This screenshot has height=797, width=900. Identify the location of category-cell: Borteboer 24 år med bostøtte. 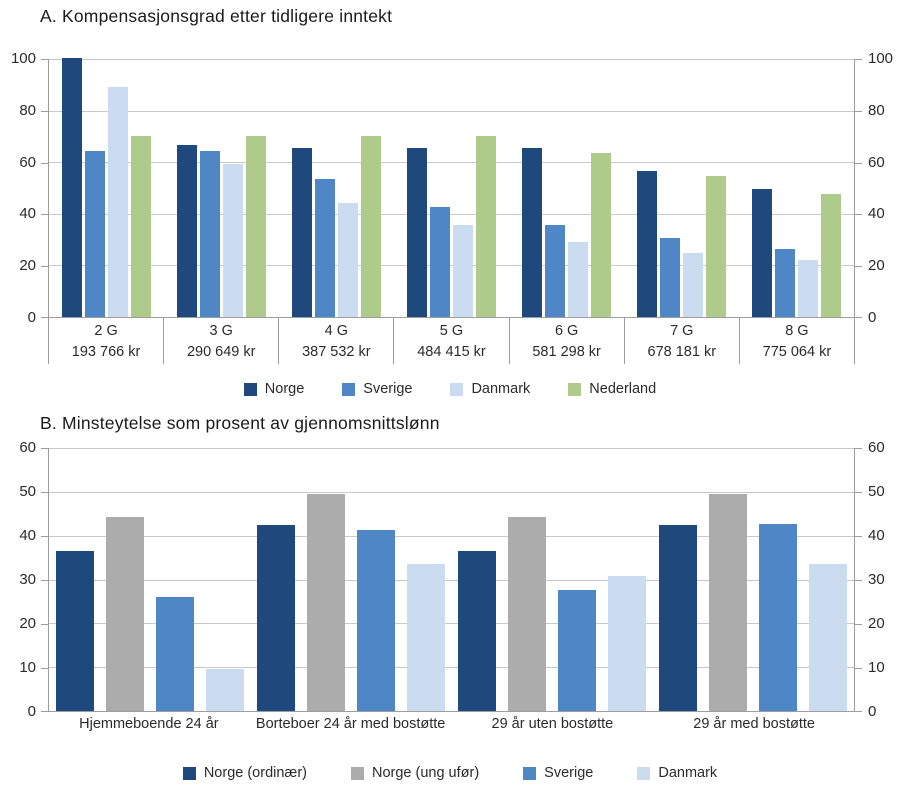
(351, 735).